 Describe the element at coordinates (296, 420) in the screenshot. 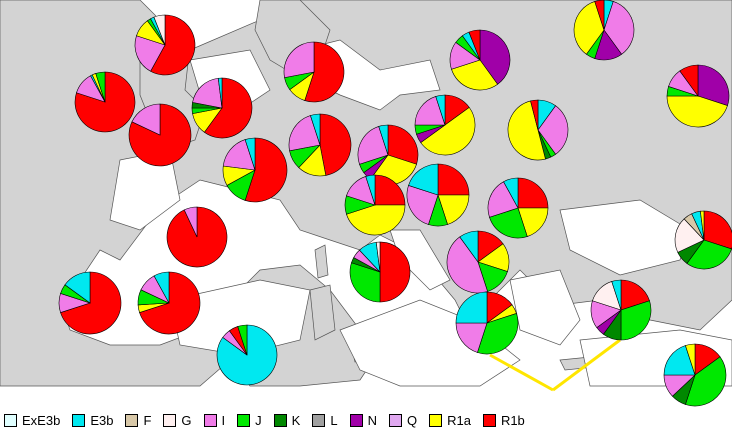

I see `legend-label: K` at that location.